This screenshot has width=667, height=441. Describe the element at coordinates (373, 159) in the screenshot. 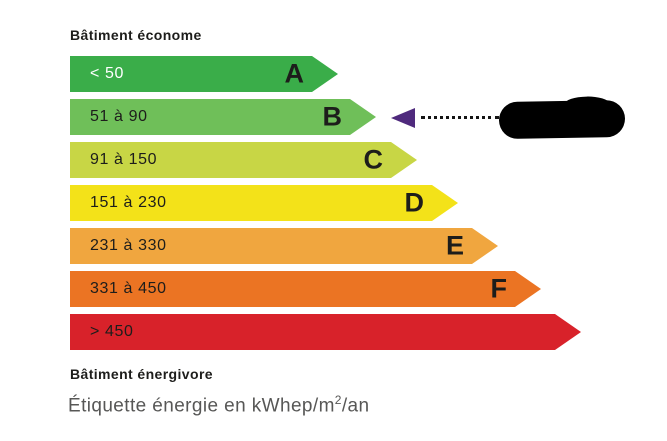

I see `energy-class-letter: C` at that location.